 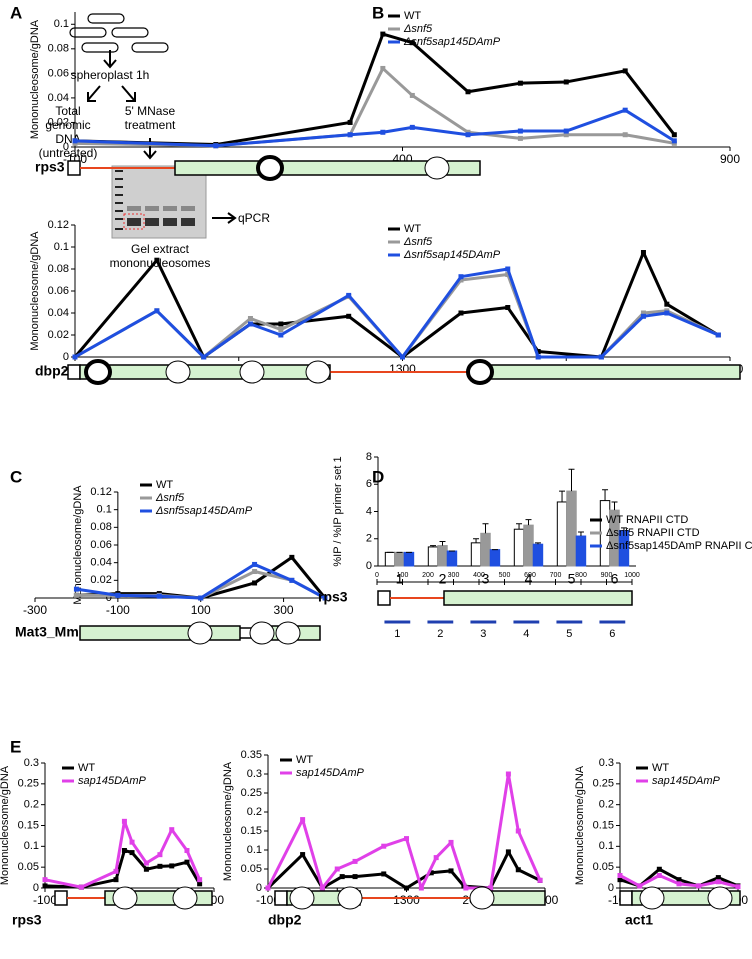 I want to click on gene-label: dbp2, so click(x=285, y=920).